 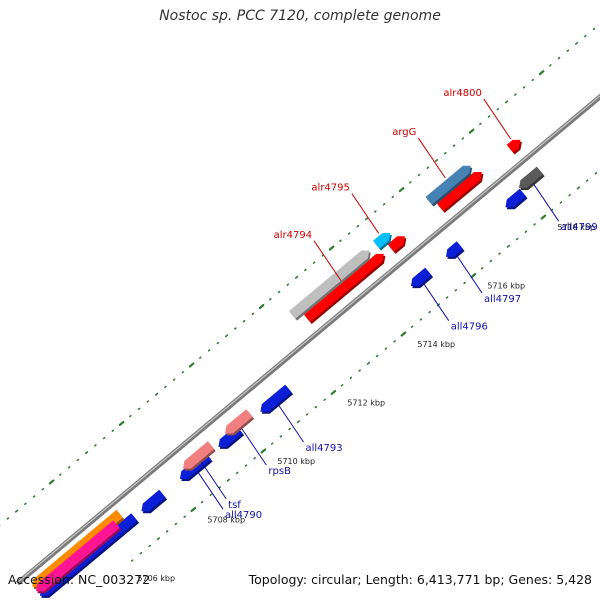 I want to click on gene-label: all4793, so click(x=324, y=448).